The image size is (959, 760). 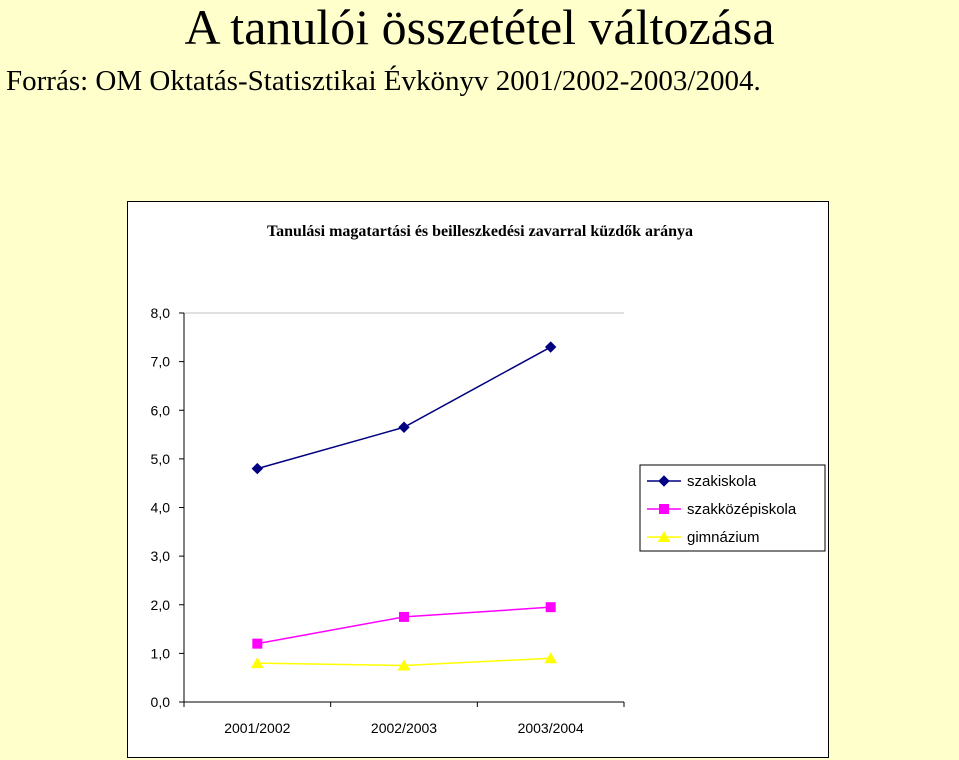 What do you see at coordinates (161, 459) in the screenshot?
I see `y-tick-label: 5,0` at bounding box center [161, 459].